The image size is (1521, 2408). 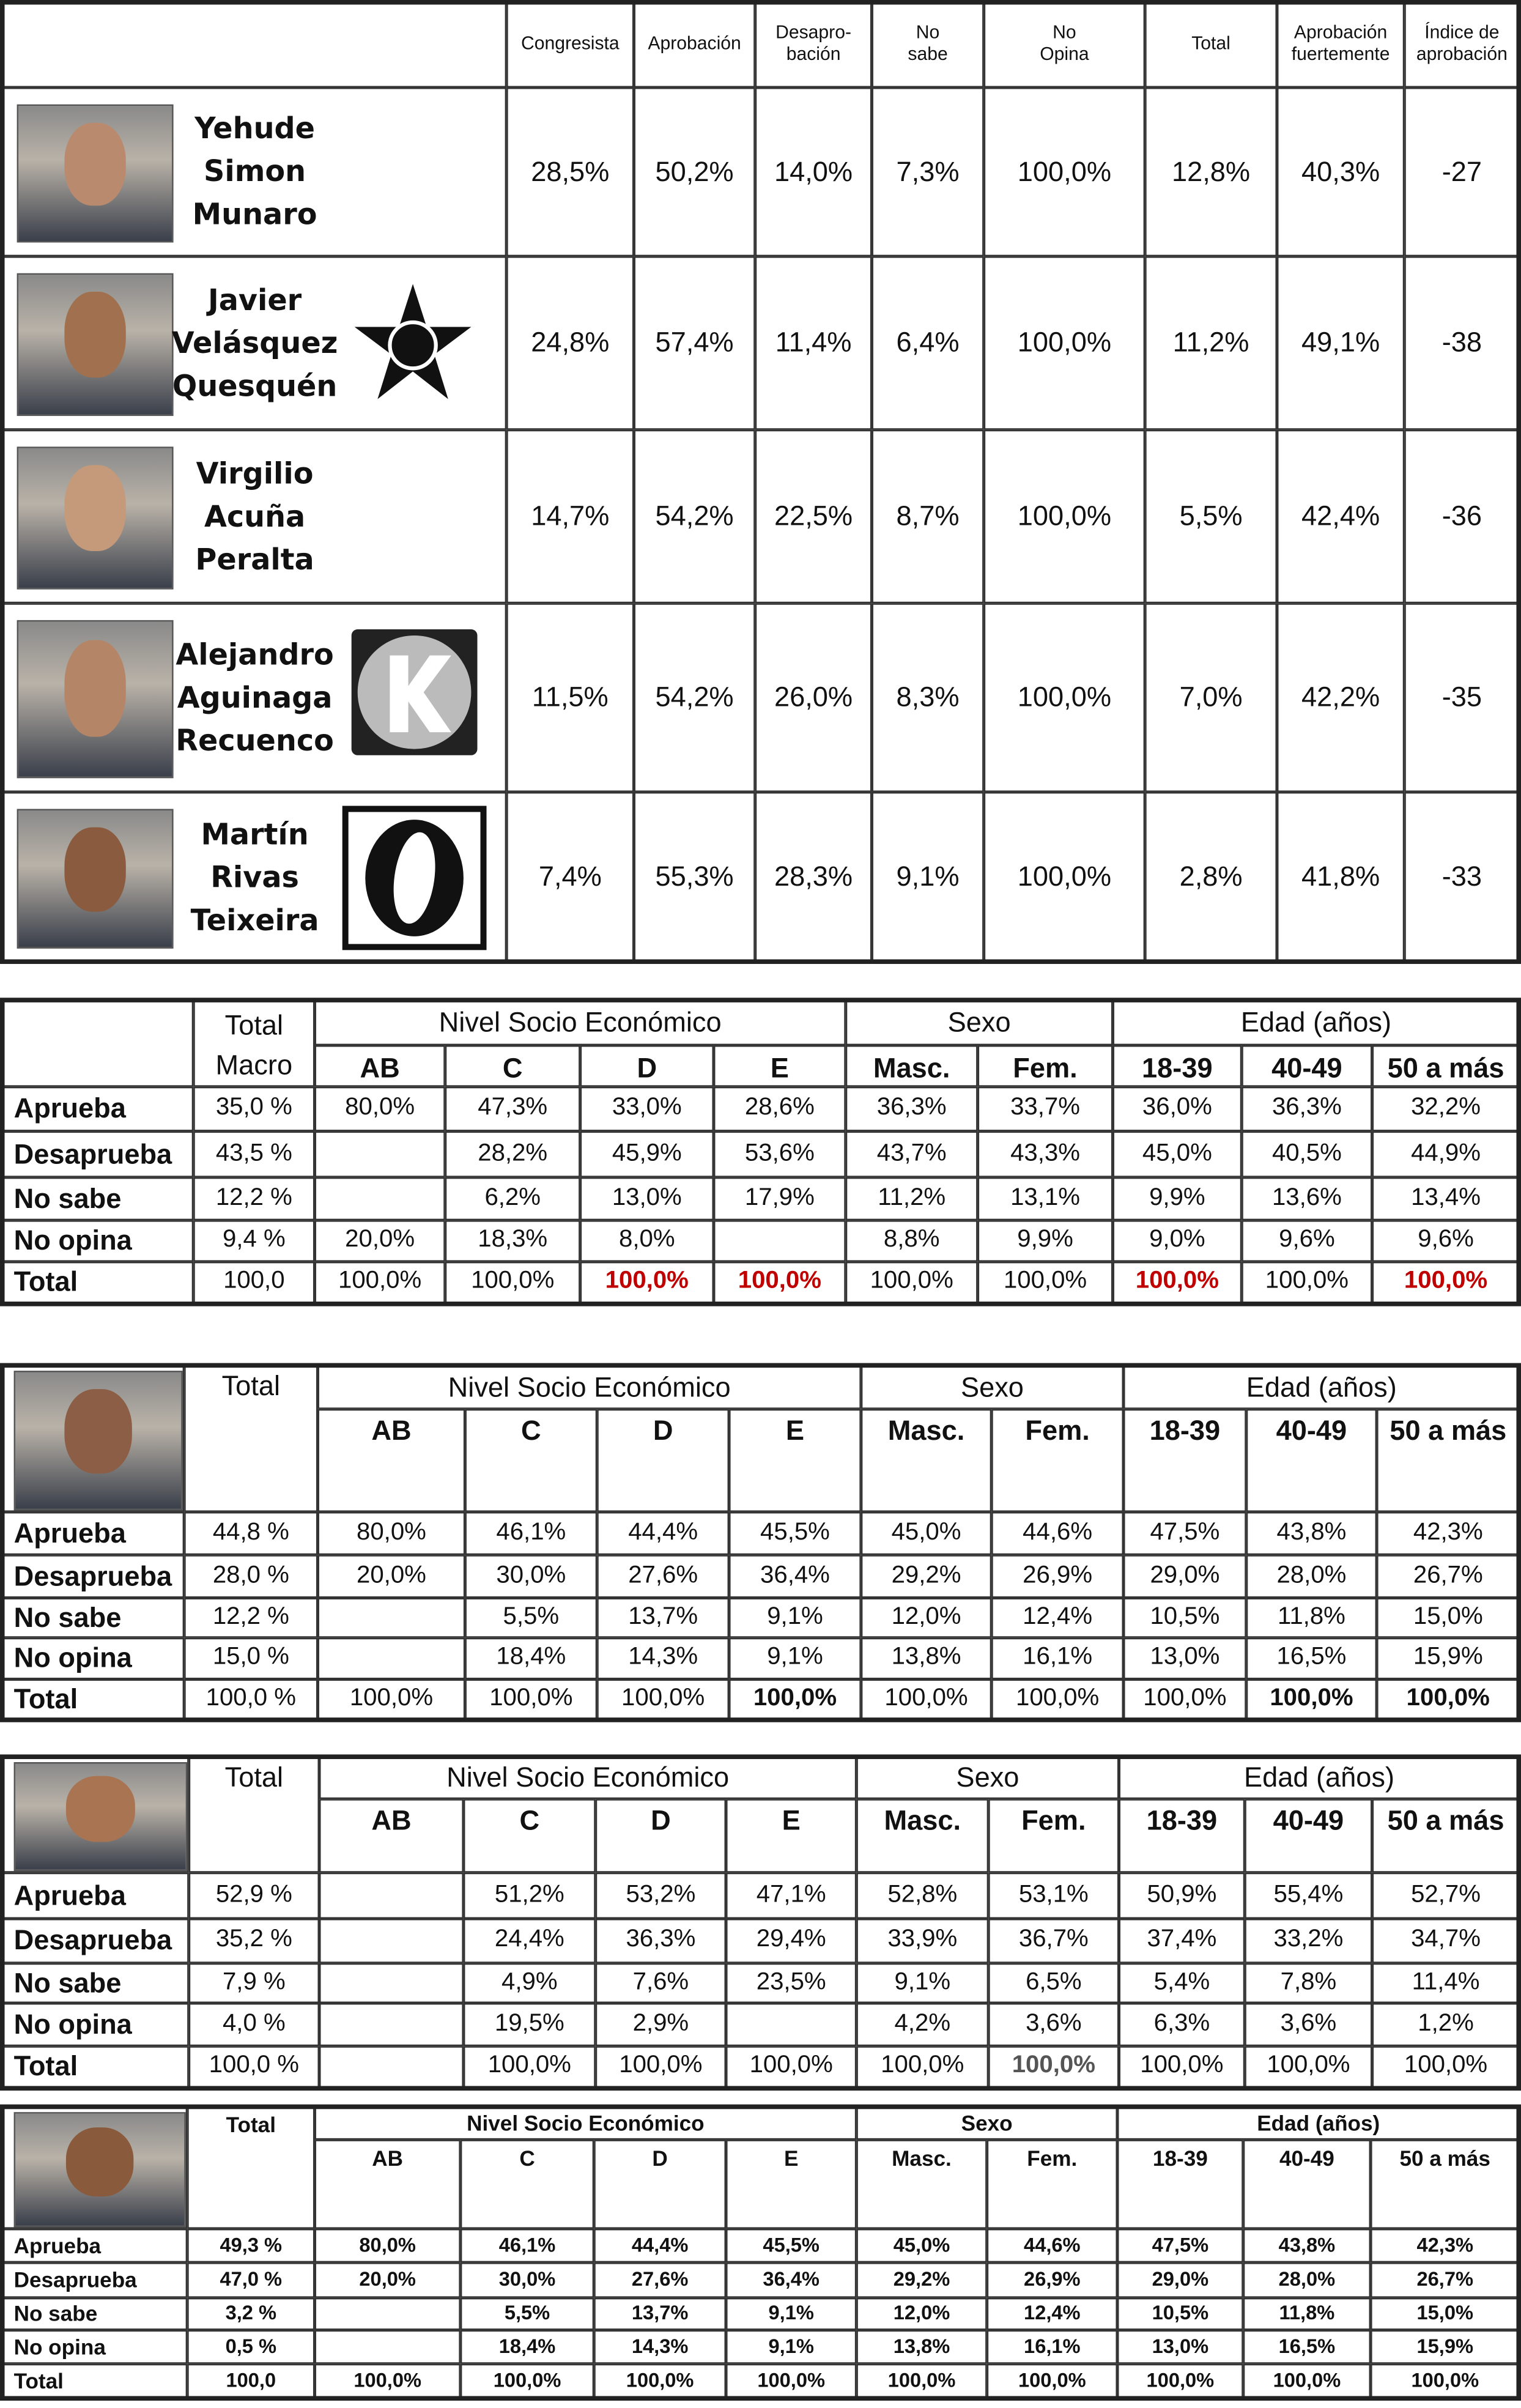 I want to click on value-cell: 2,9%, so click(x=661, y=2025).